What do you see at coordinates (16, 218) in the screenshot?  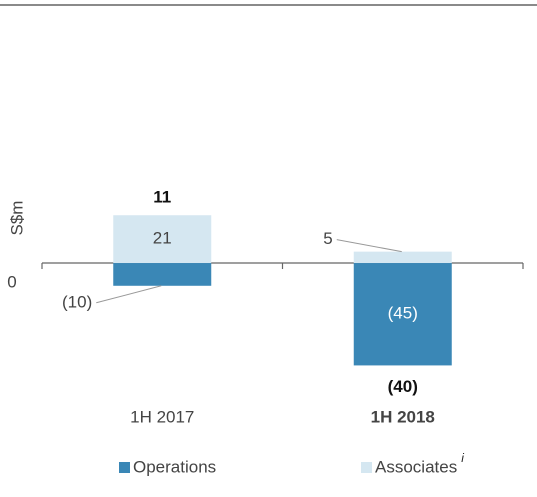 I see `y-axis-label: S$m` at bounding box center [16, 218].